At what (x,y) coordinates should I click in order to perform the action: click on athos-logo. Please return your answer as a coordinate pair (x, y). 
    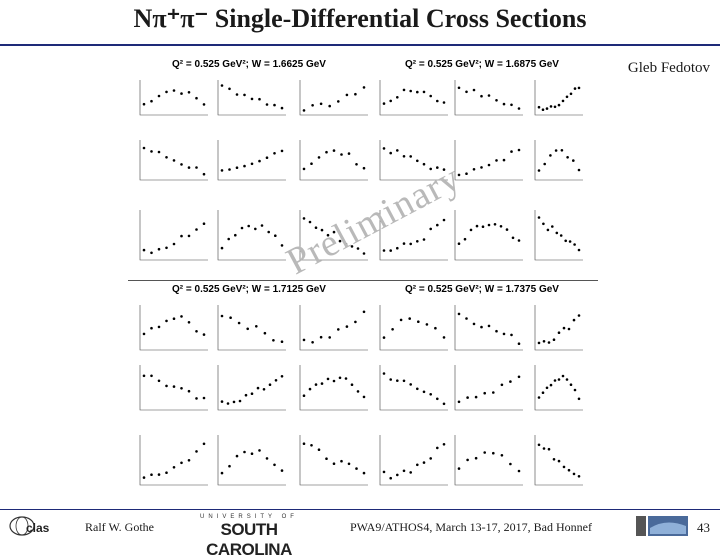
    Looking at the image, I should click on (662, 526).